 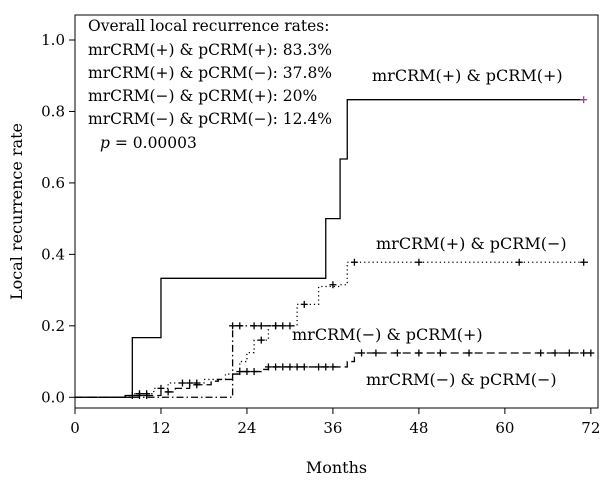 What do you see at coordinates (471, 243) in the screenshot?
I see `series-label-mrcrm-pos-pcrm-neg: mrCRM(+) & pCRM(−)` at bounding box center [471, 243].